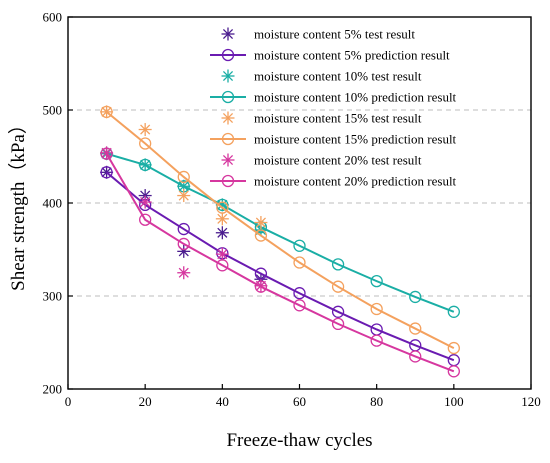 This screenshot has width=550, height=463. I want to click on legend-item: moisture content 15% prediction result, so click(333, 139).